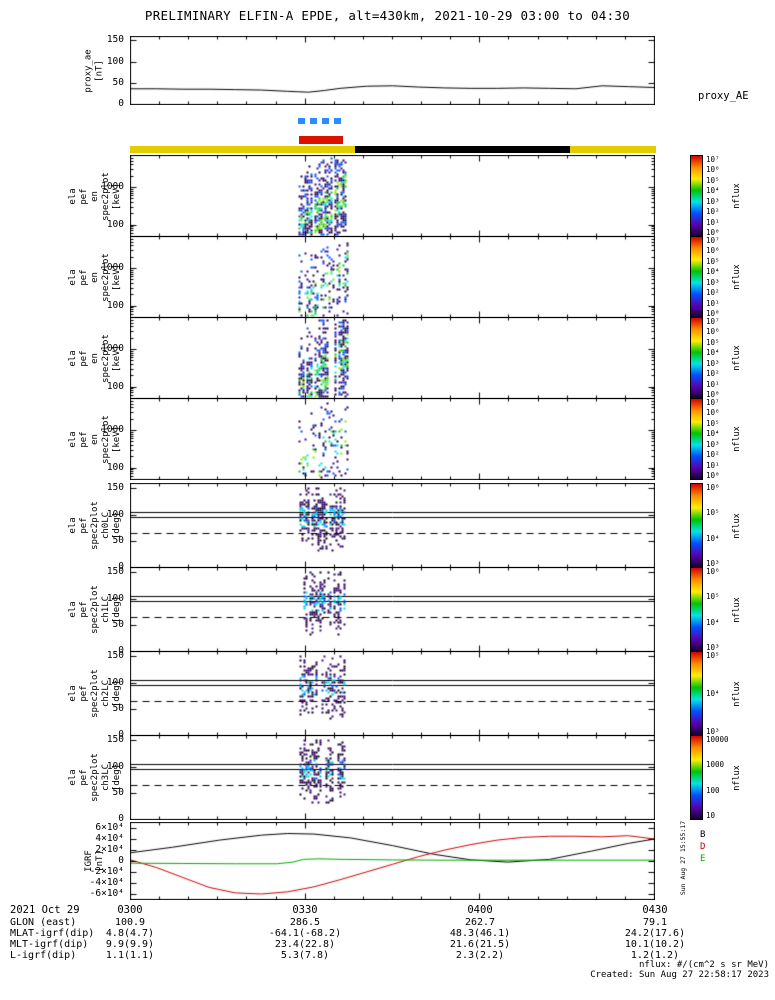  What do you see at coordinates (696, 439) in the screenshot?
I see `colorbar-en3` at bounding box center [696, 439].